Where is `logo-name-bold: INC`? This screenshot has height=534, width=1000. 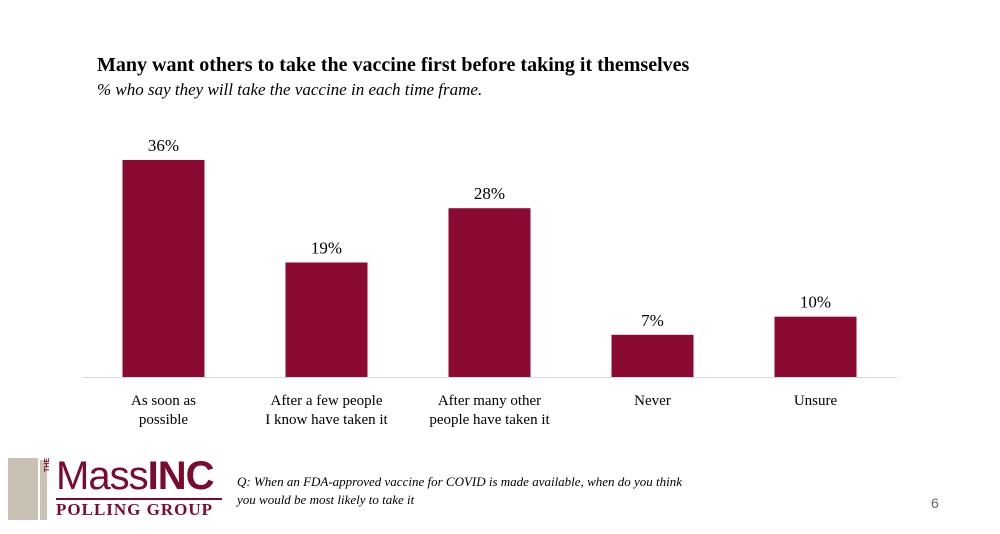
logo-name-bold: INC is located at coordinates (181, 476).